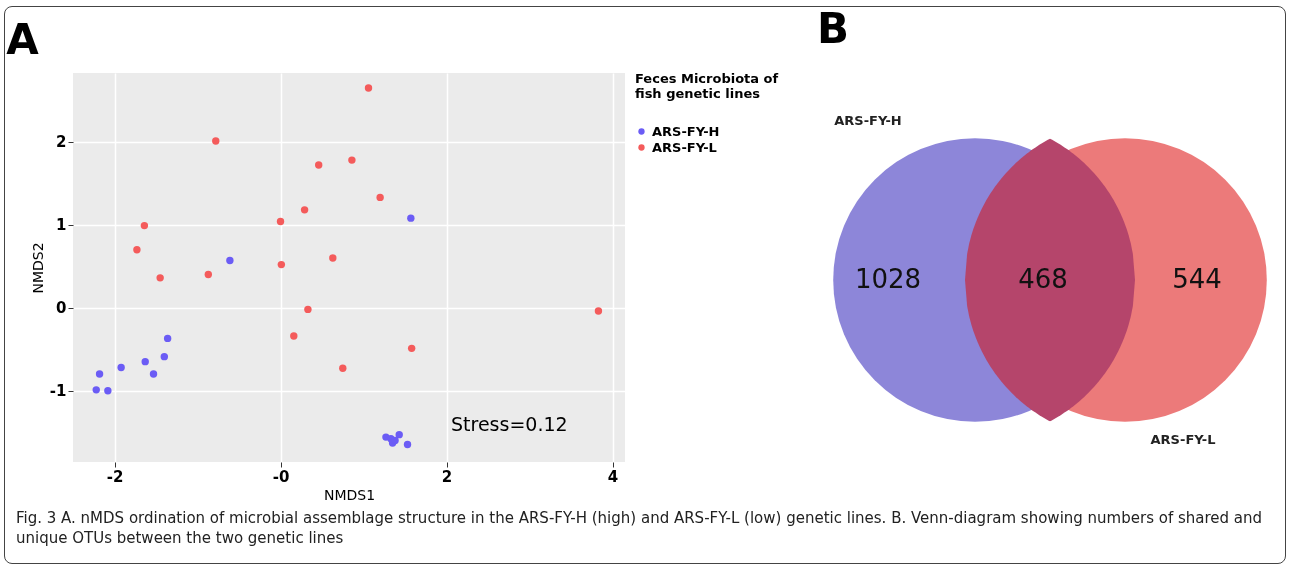 Image resolution: width=1292 pixels, height=569 pixels. Describe the element at coordinates (684, 147) in the screenshot. I see `legend-label: ARS-FY-L` at that location.